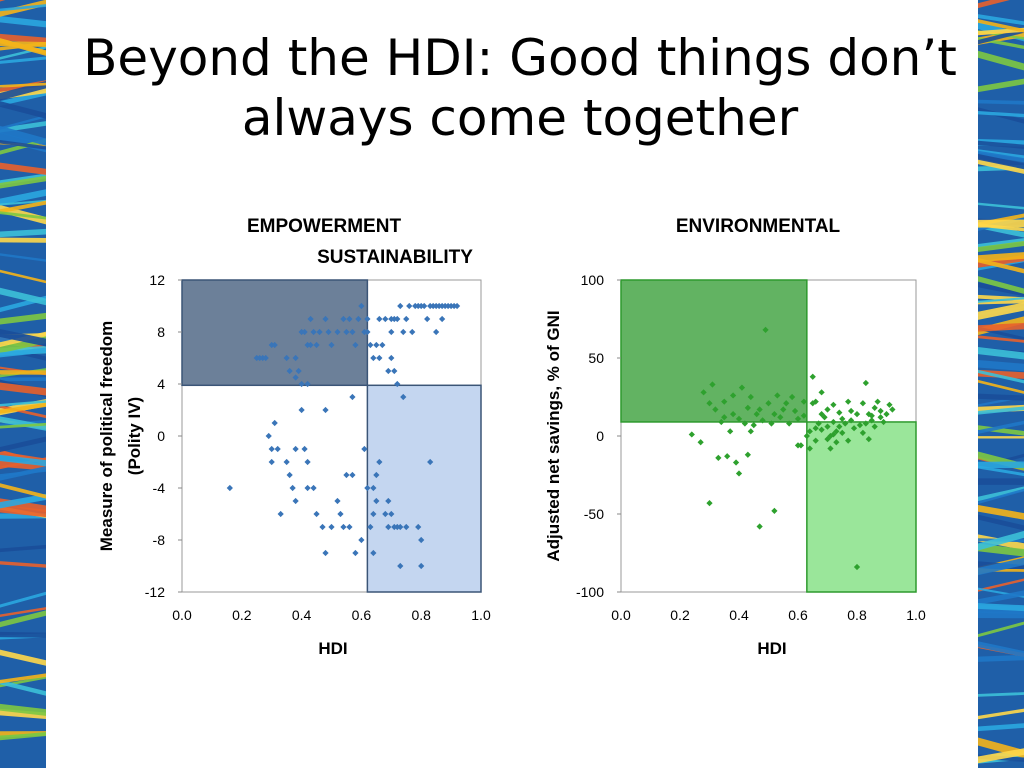 This screenshot has height=768, width=1024. Describe the element at coordinates (596, 358) in the screenshot. I see `environmental-y-tick-label: 50` at that location.